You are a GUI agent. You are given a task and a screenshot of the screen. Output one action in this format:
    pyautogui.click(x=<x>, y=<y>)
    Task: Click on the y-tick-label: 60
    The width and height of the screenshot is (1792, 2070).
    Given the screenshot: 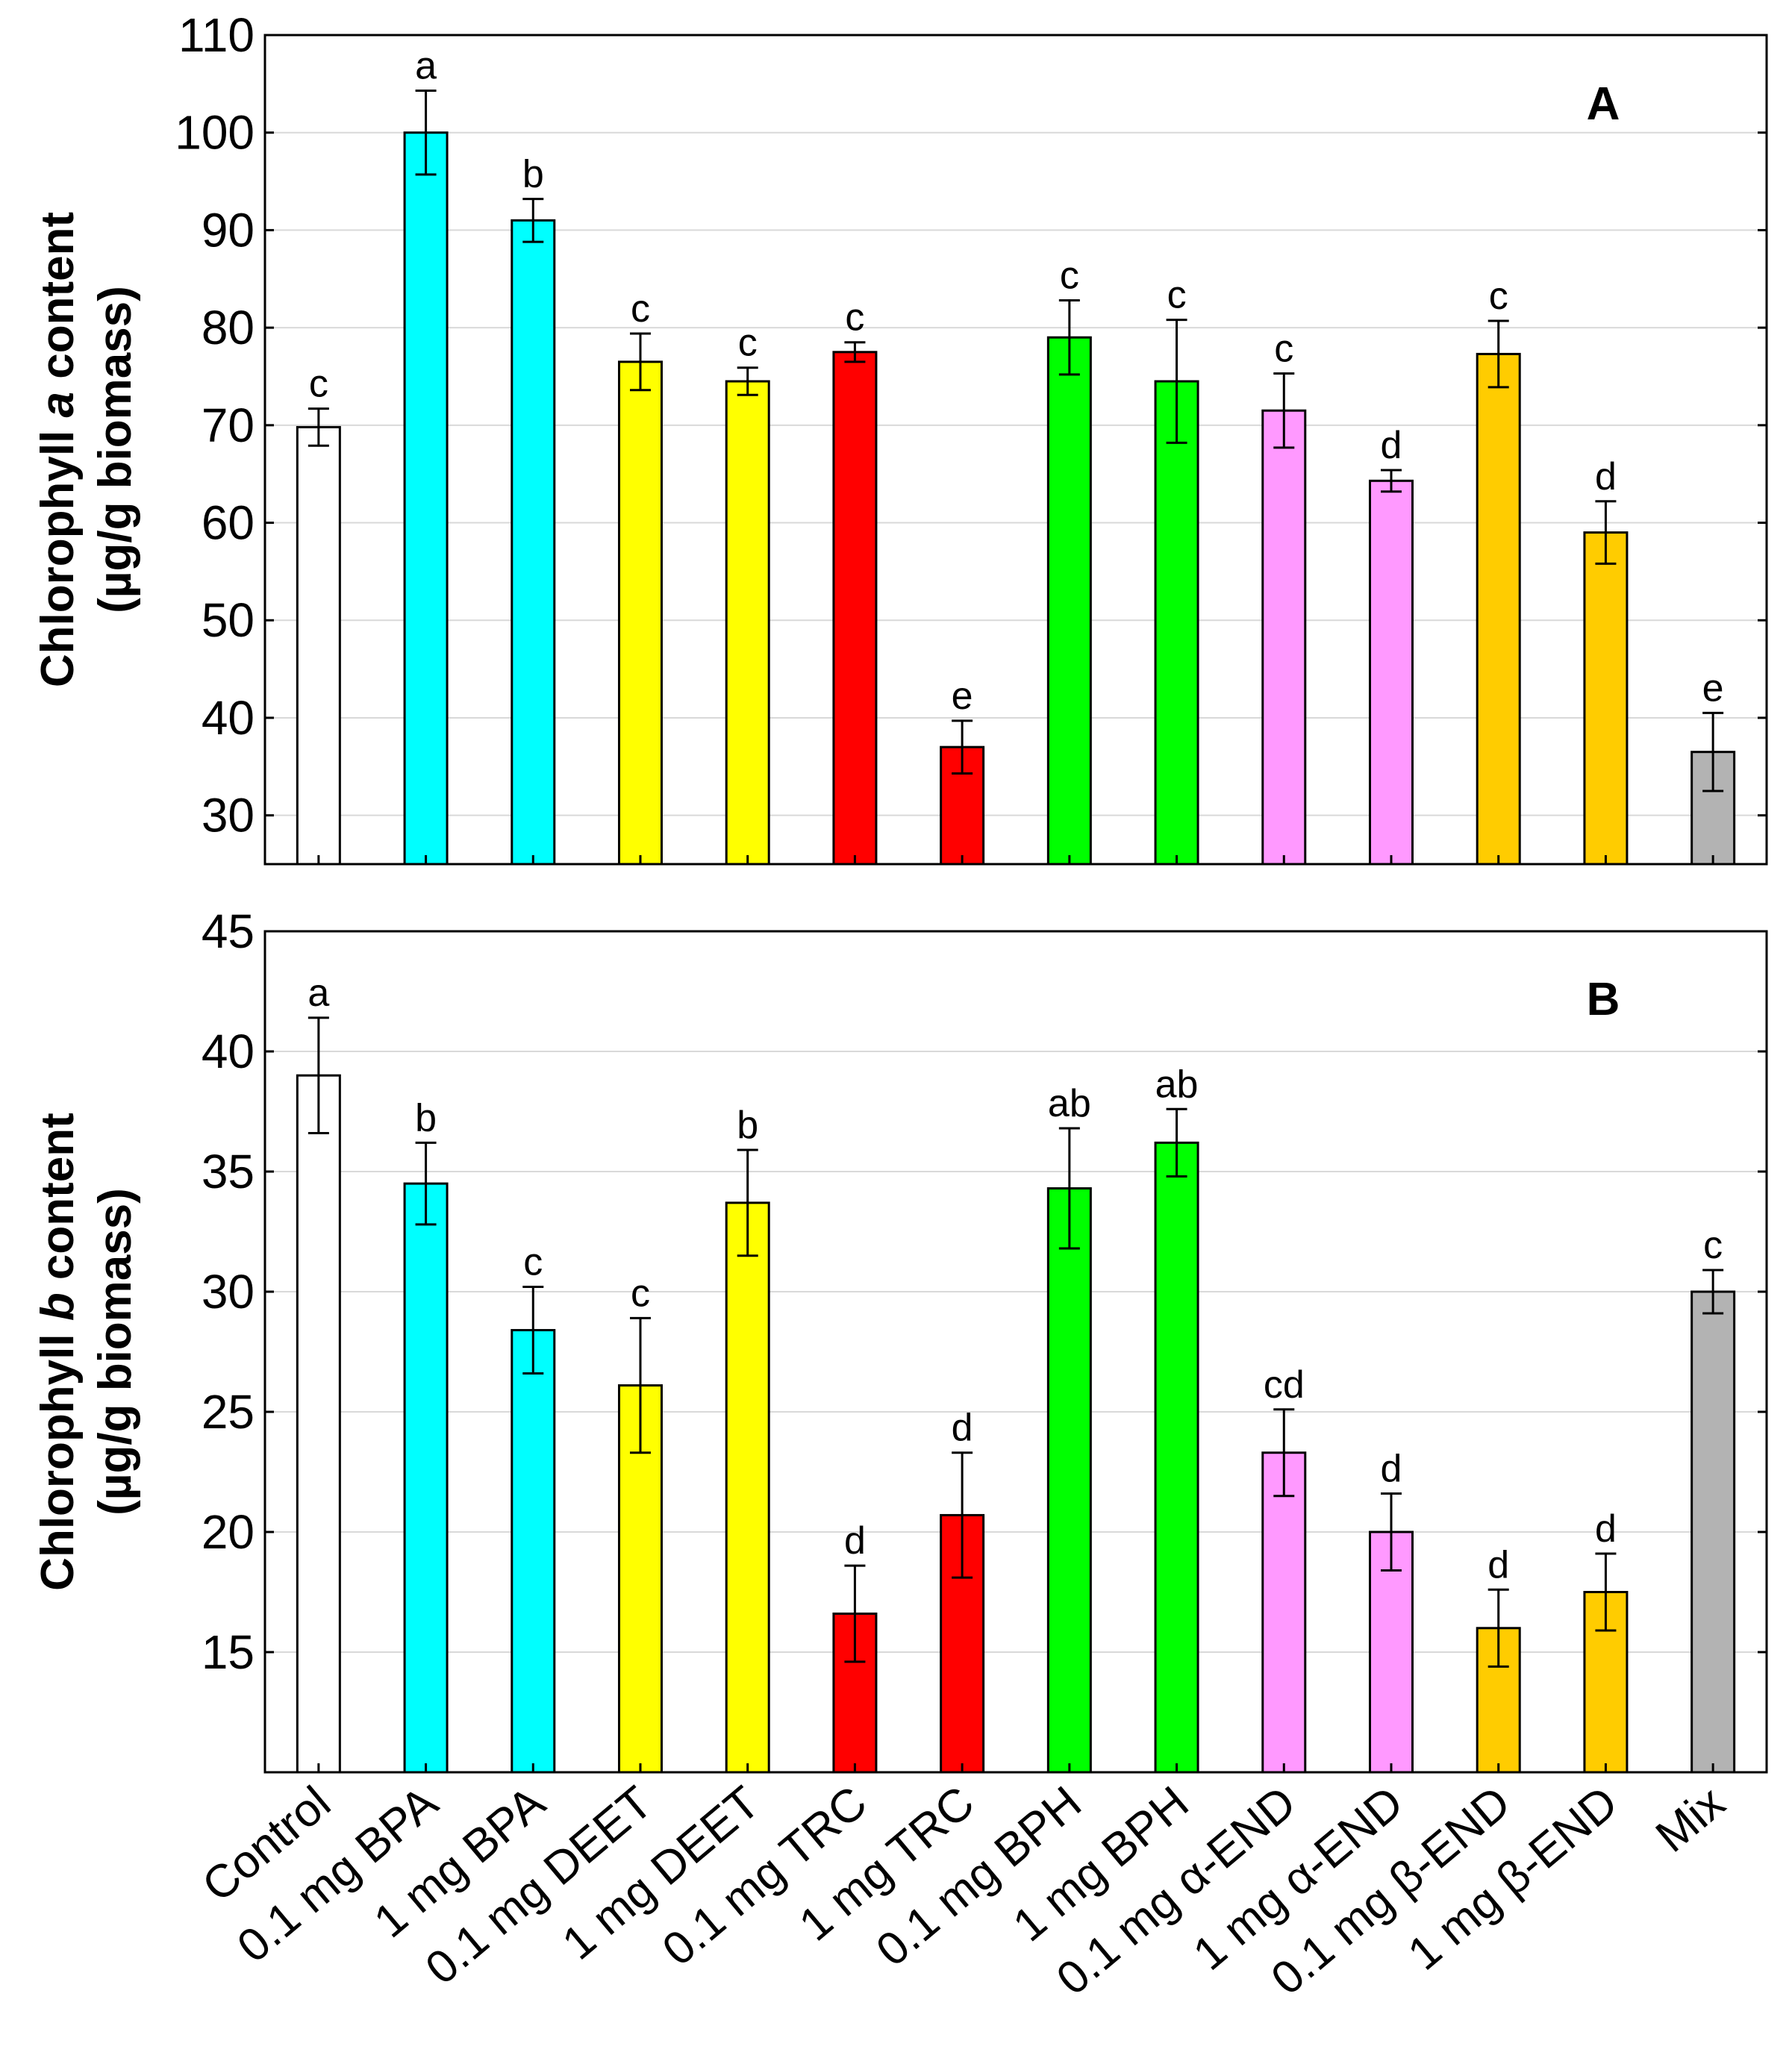 What is the action you would take?
    pyautogui.click(x=228, y=523)
    